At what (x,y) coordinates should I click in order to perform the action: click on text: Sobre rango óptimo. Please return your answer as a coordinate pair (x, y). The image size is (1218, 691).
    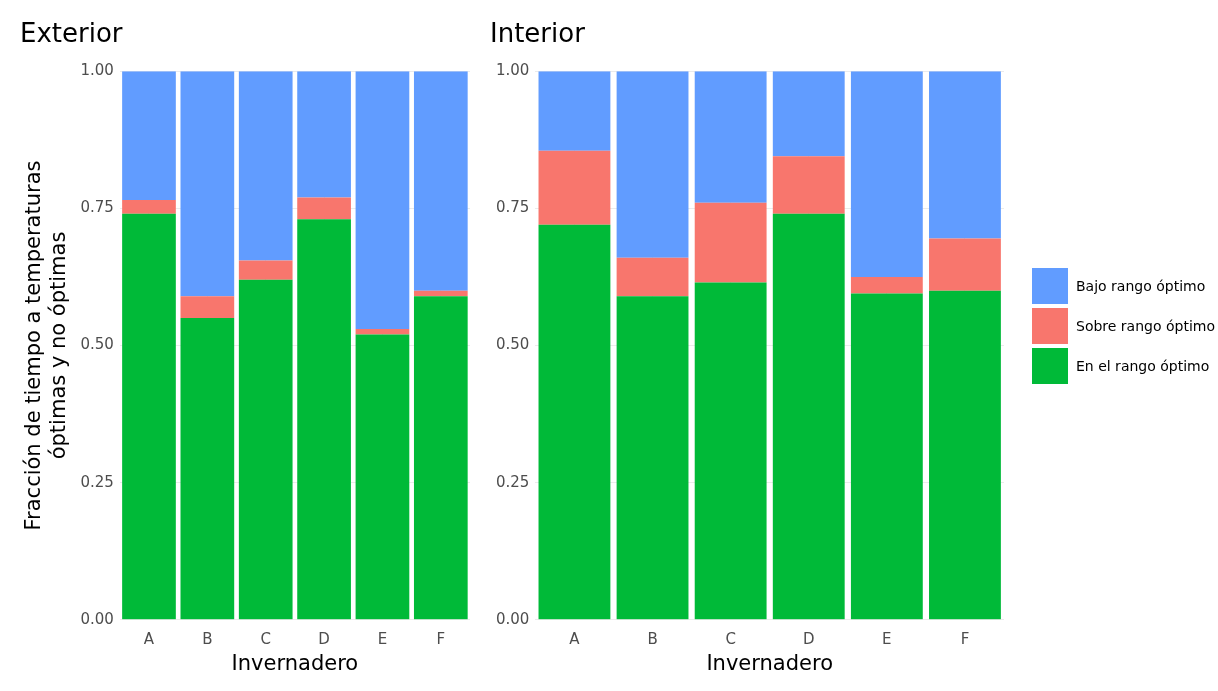
    Looking at the image, I should click on (1145, 325).